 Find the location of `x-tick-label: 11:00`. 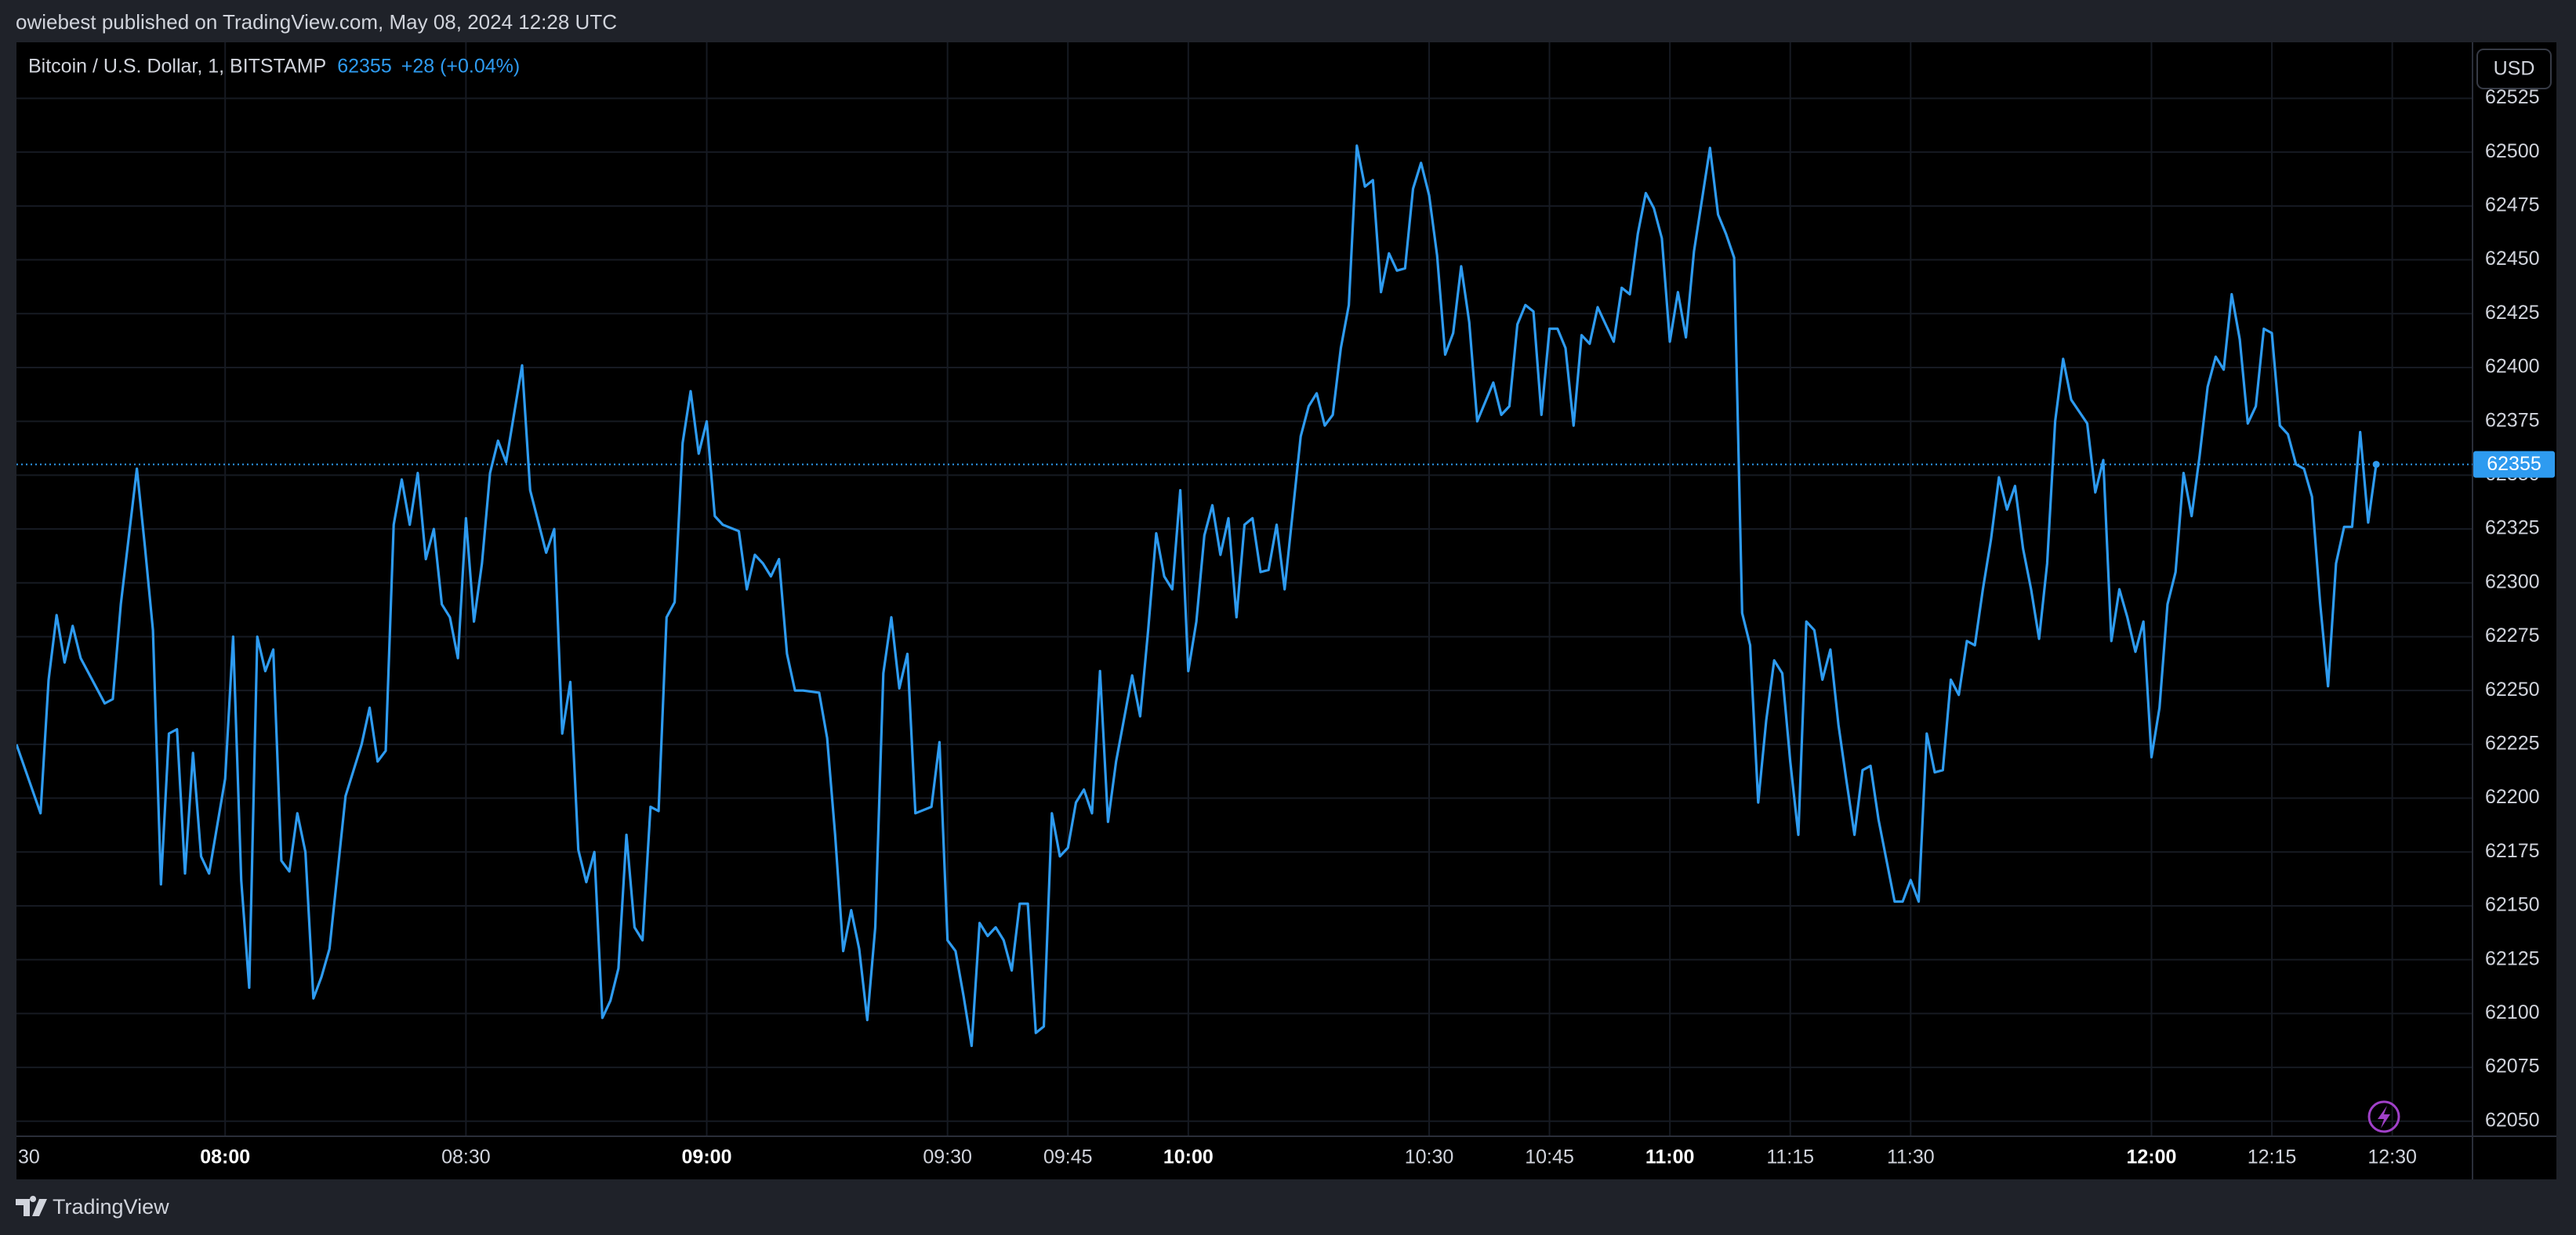

x-tick-label: 11:00 is located at coordinates (1670, 1157).